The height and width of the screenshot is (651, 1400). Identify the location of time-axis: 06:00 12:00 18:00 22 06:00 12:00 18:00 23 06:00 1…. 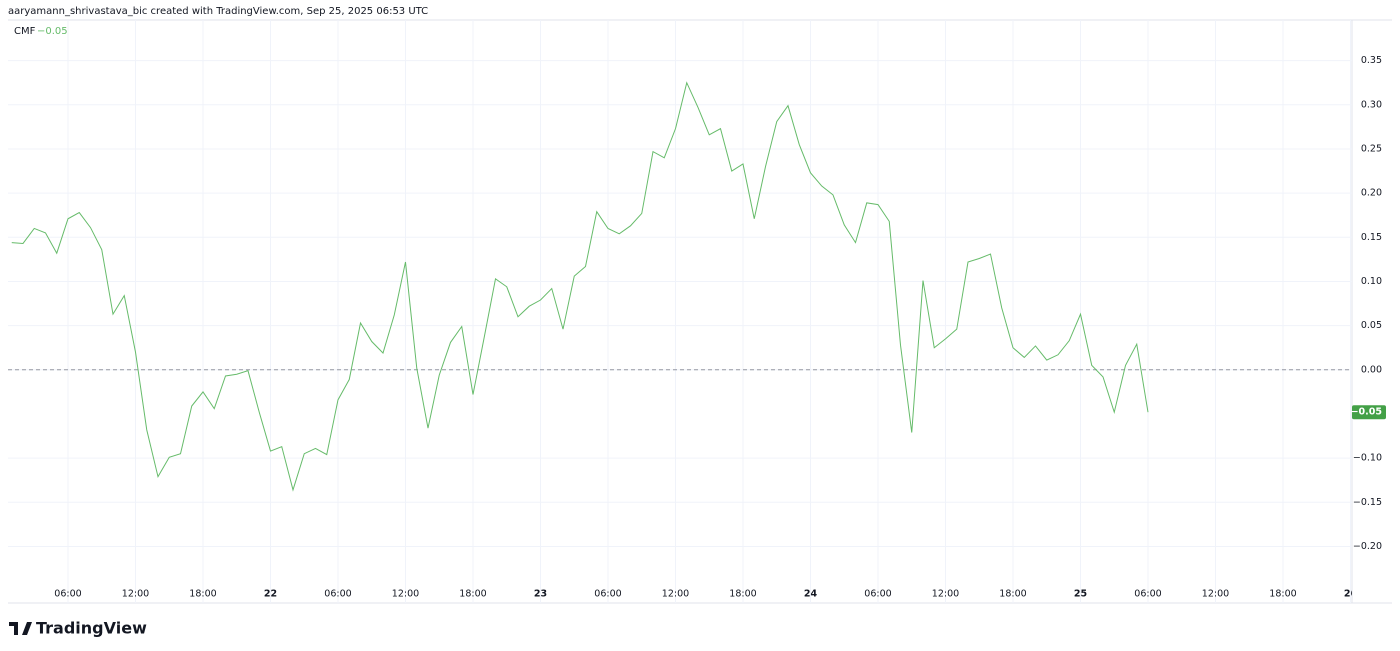
(706, 594).